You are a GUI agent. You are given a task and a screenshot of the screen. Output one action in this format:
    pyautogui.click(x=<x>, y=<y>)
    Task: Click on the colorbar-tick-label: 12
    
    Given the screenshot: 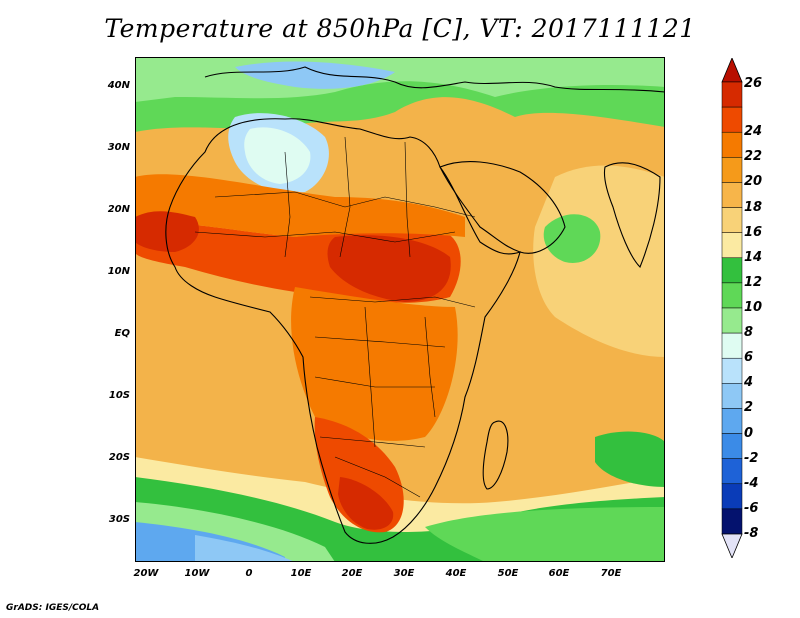 What is the action you would take?
    pyautogui.click(x=753, y=282)
    